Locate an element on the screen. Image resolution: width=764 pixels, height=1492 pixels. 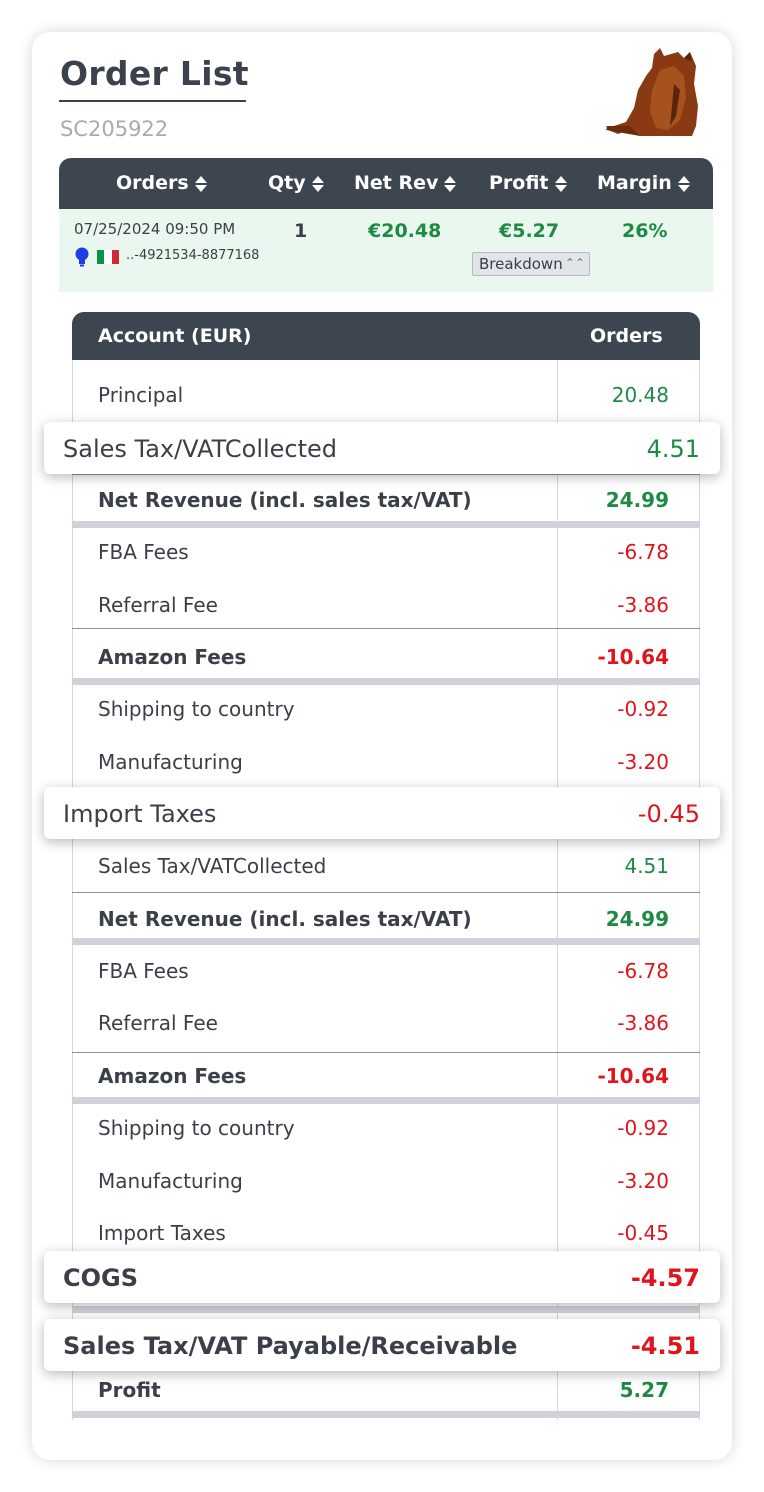
net-rev-column-header: Net Rev is located at coordinates (405, 183).